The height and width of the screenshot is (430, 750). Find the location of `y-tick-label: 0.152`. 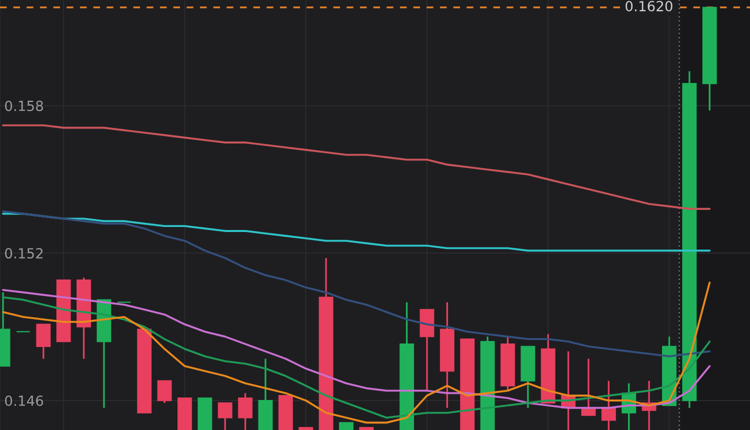

y-tick-label: 0.152 is located at coordinates (24, 253).